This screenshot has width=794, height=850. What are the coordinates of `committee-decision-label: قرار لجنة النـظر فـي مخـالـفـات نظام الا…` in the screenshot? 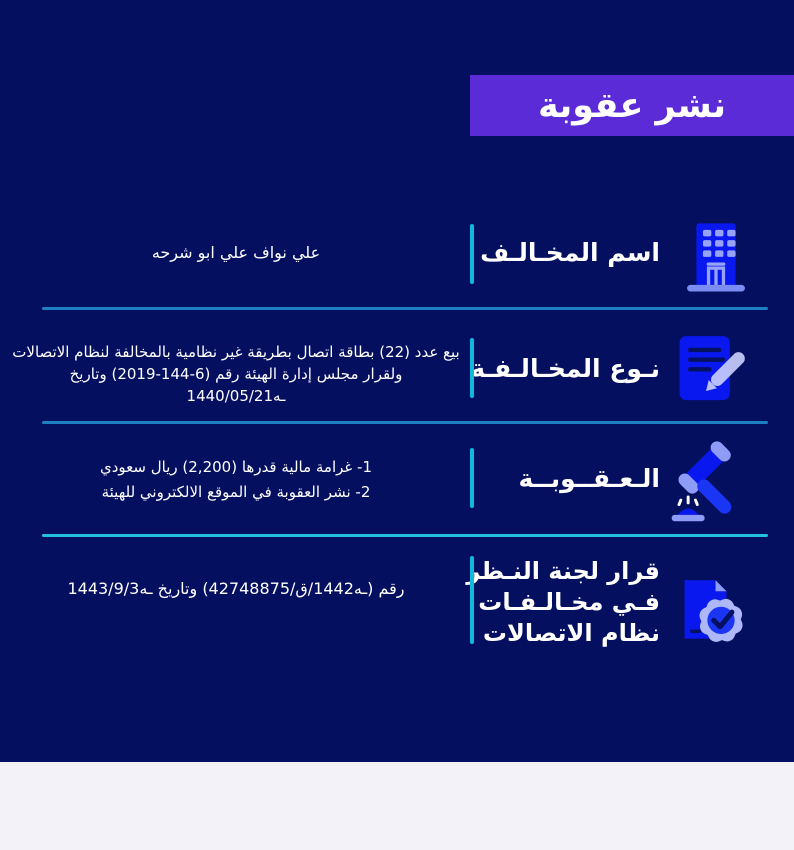 It's located at (563, 602).